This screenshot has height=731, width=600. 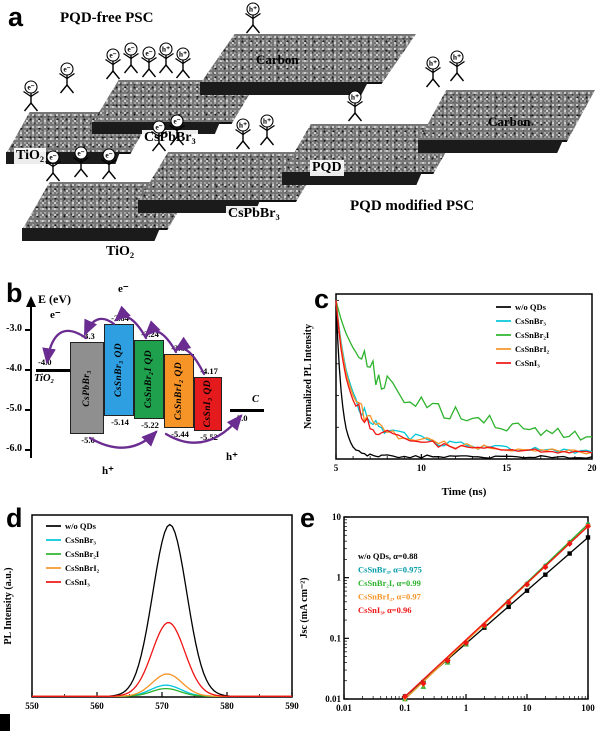 What do you see at coordinates (208, 403) in the screenshot?
I see `energy-bar-CsSnI3: CsSnI₃ QD` at bounding box center [208, 403].